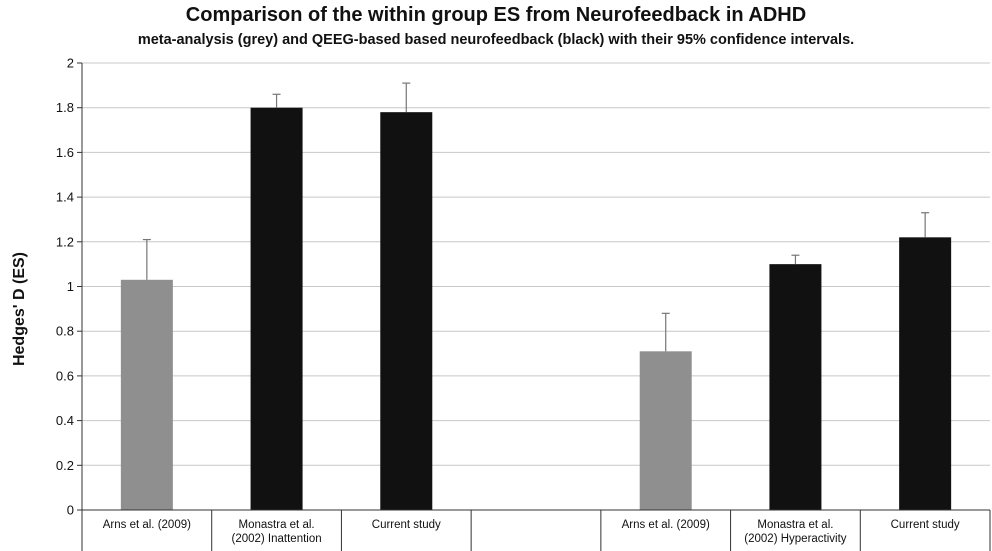  I want to click on category-label: (2002) Inattention, so click(276, 539).